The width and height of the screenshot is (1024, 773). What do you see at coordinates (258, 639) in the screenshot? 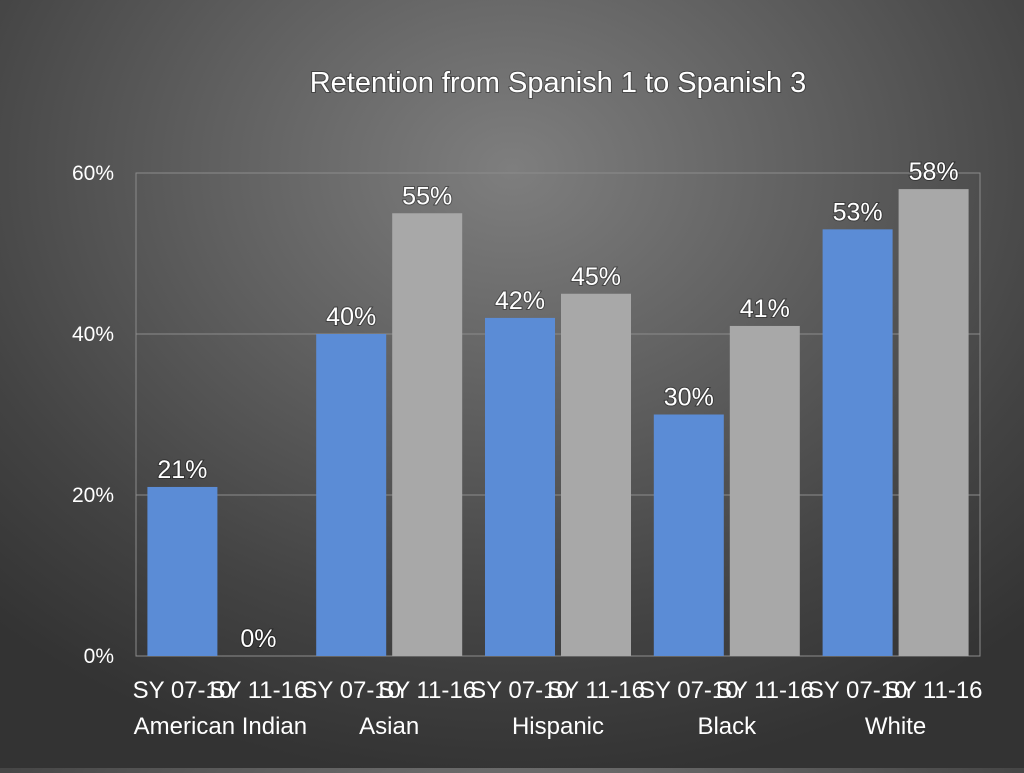
I see `data-label: 0%` at bounding box center [258, 639].